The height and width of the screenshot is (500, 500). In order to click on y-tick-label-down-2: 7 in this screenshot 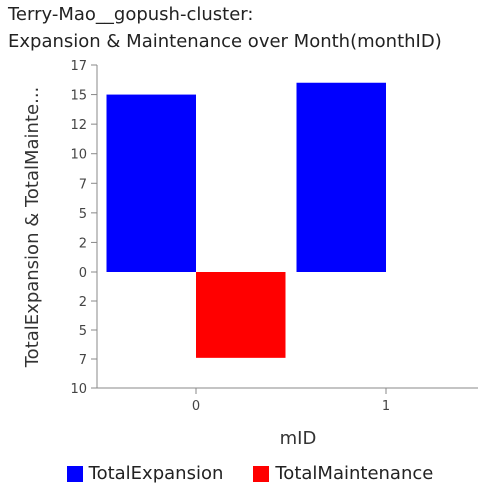, I will do `click(83, 360)`.